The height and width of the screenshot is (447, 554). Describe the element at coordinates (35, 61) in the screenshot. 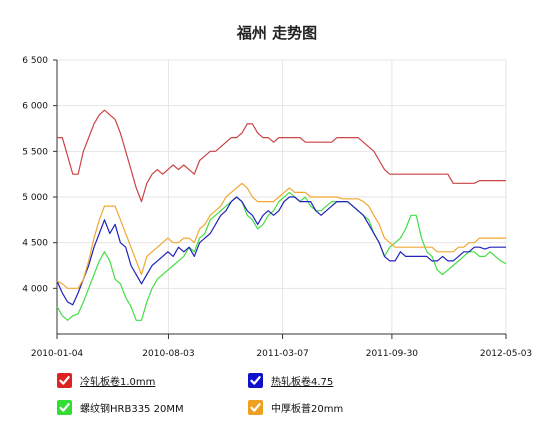

I see `y-tick-label: 6 500` at that location.